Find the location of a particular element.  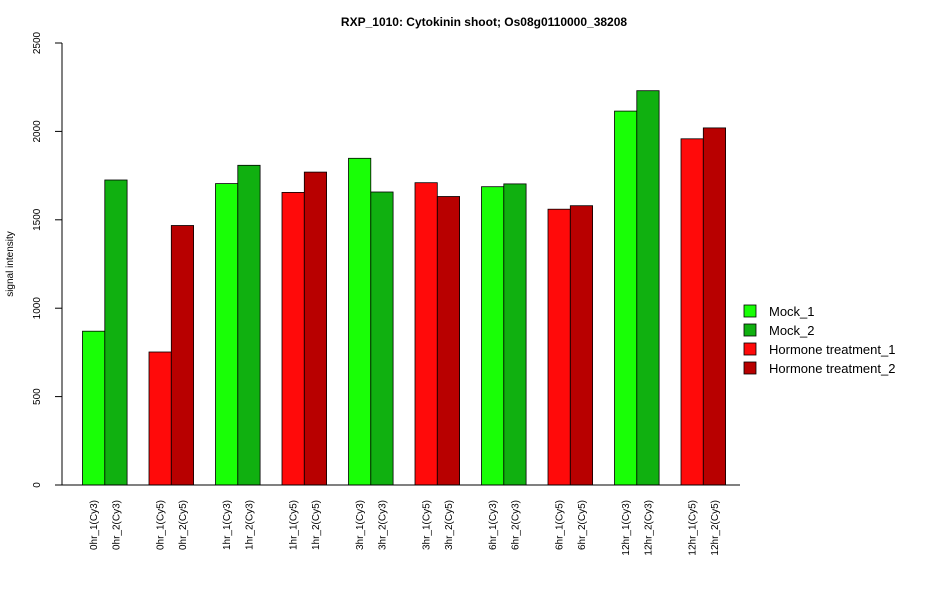

legend-label: Mock_2 is located at coordinates (792, 330).